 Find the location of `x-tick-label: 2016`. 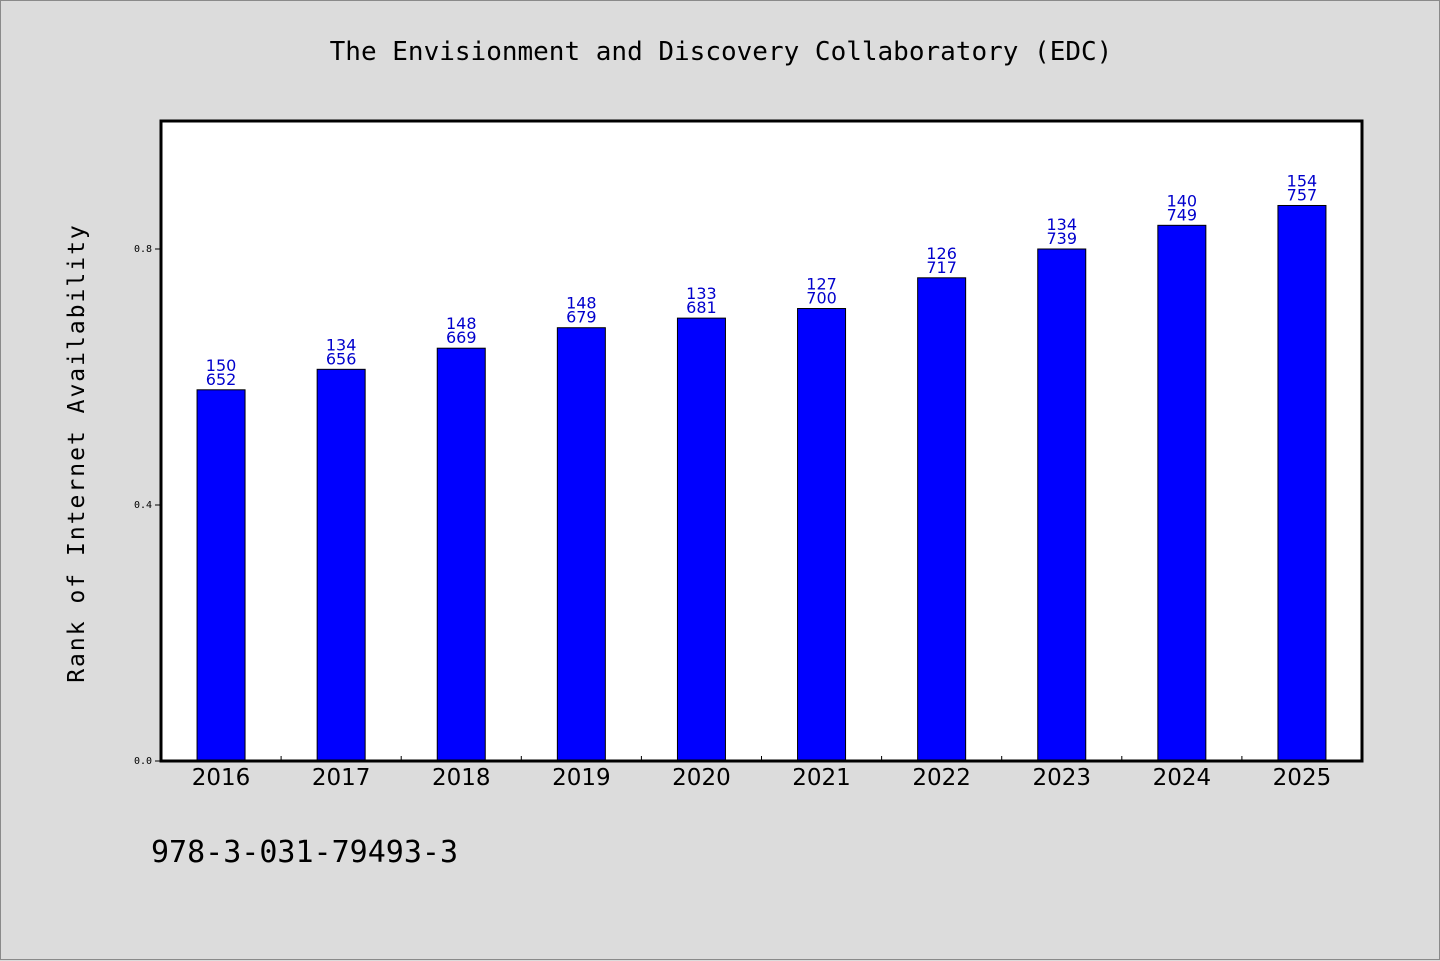

x-tick-label: 2016 is located at coordinates (221, 778).